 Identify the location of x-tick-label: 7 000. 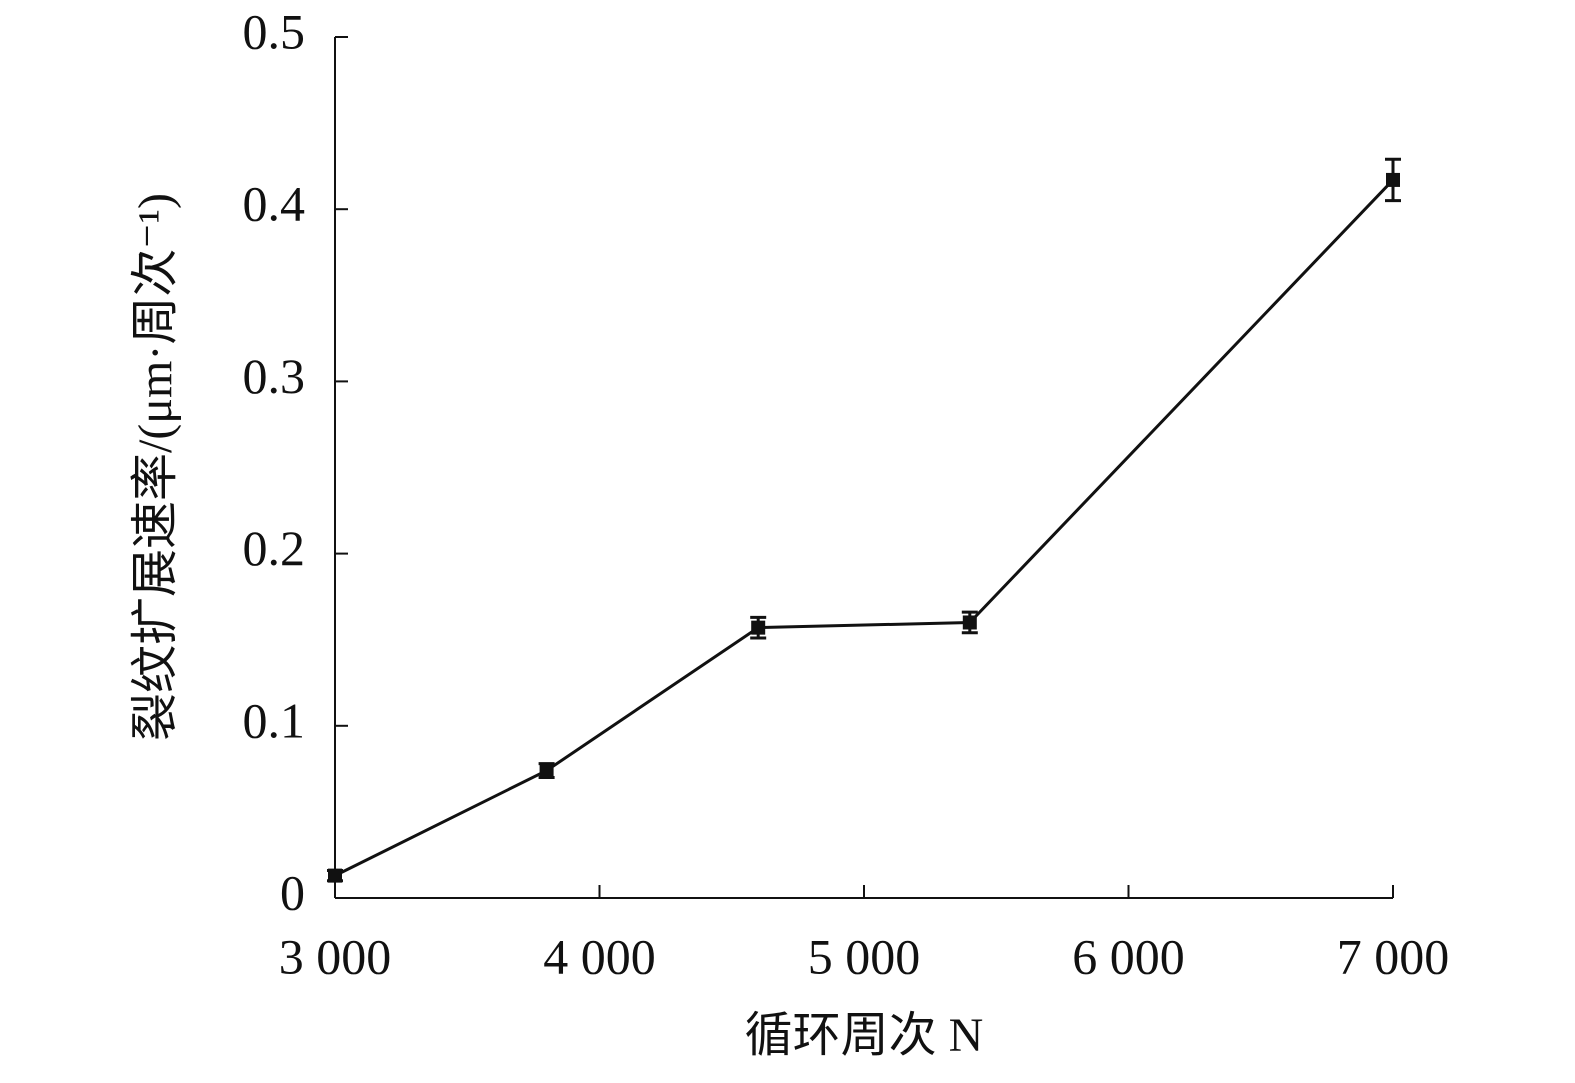
(1393, 956).